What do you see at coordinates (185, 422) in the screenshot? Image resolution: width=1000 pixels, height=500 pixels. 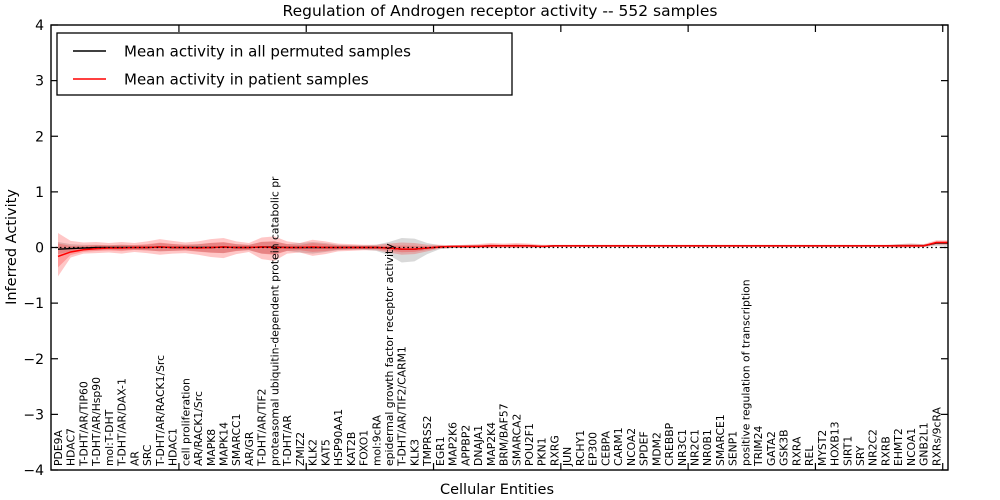 I see `x-category-label: cell proliferation` at bounding box center [185, 422].